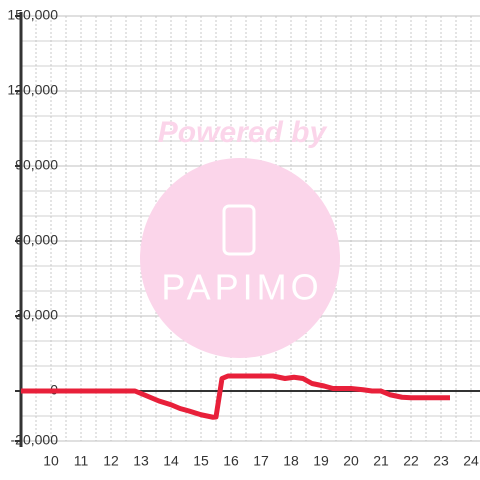  What do you see at coordinates (351, 461) in the screenshot?
I see `x-tick-label: 20` at bounding box center [351, 461].